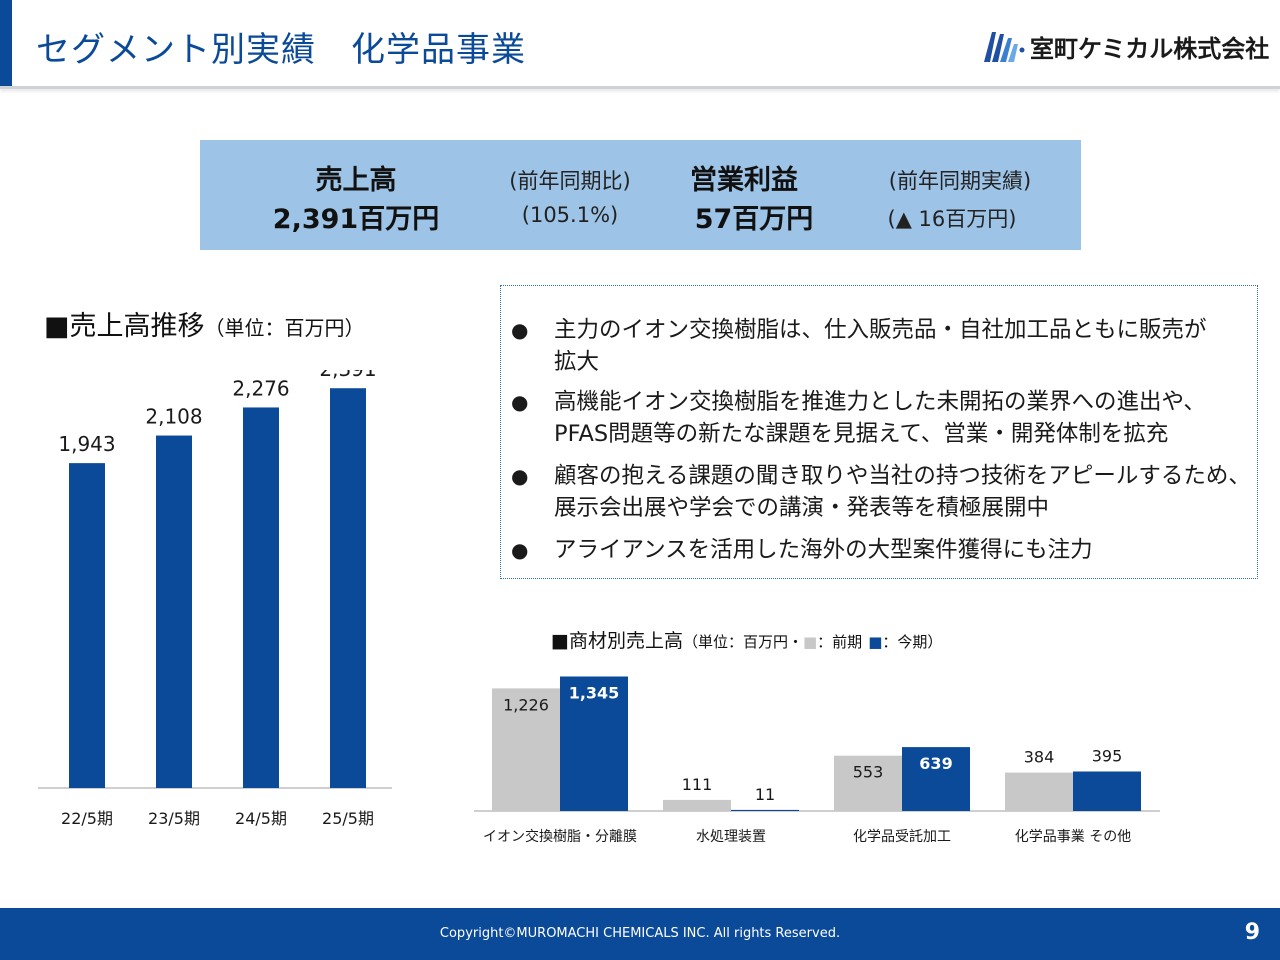 This screenshot has width=1280, height=960. What do you see at coordinates (356, 219) in the screenshot?
I see `sales-value: 2,391百万円` at bounding box center [356, 219].